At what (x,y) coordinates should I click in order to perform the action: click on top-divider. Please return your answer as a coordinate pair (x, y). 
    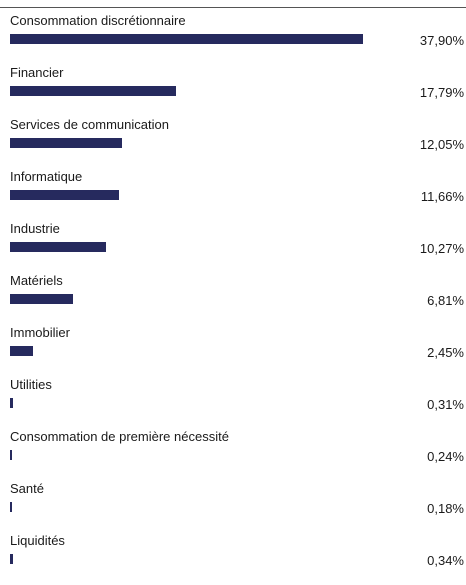
    Looking at the image, I should click on (233, 7).